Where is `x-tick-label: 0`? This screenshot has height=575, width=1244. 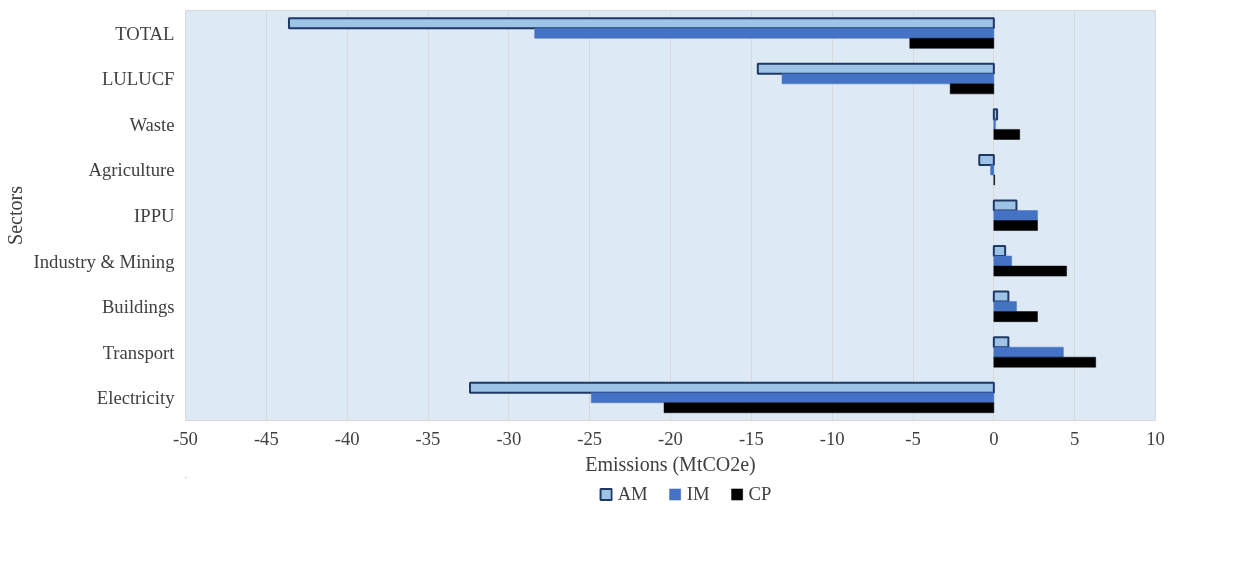 x-tick-label: 0 is located at coordinates (994, 438).